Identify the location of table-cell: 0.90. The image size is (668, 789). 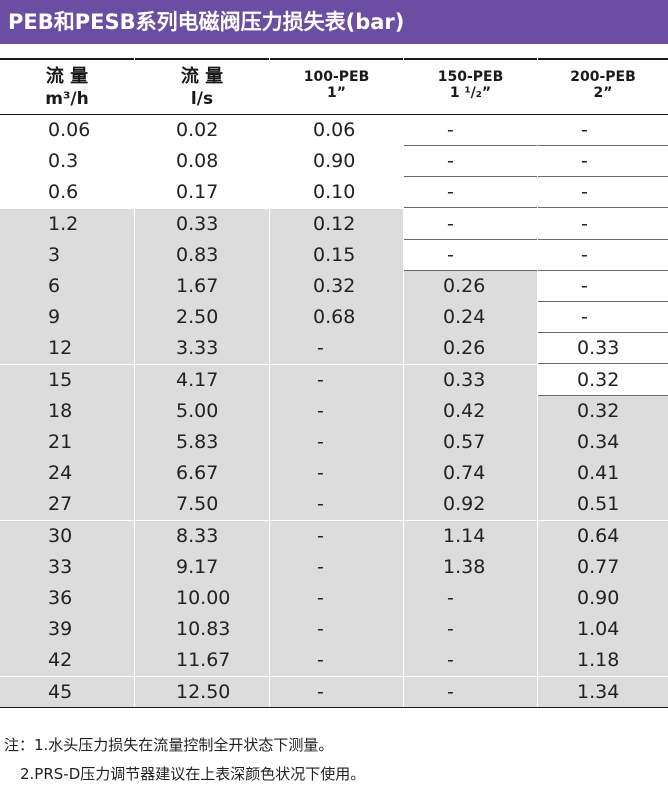
(336, 161).